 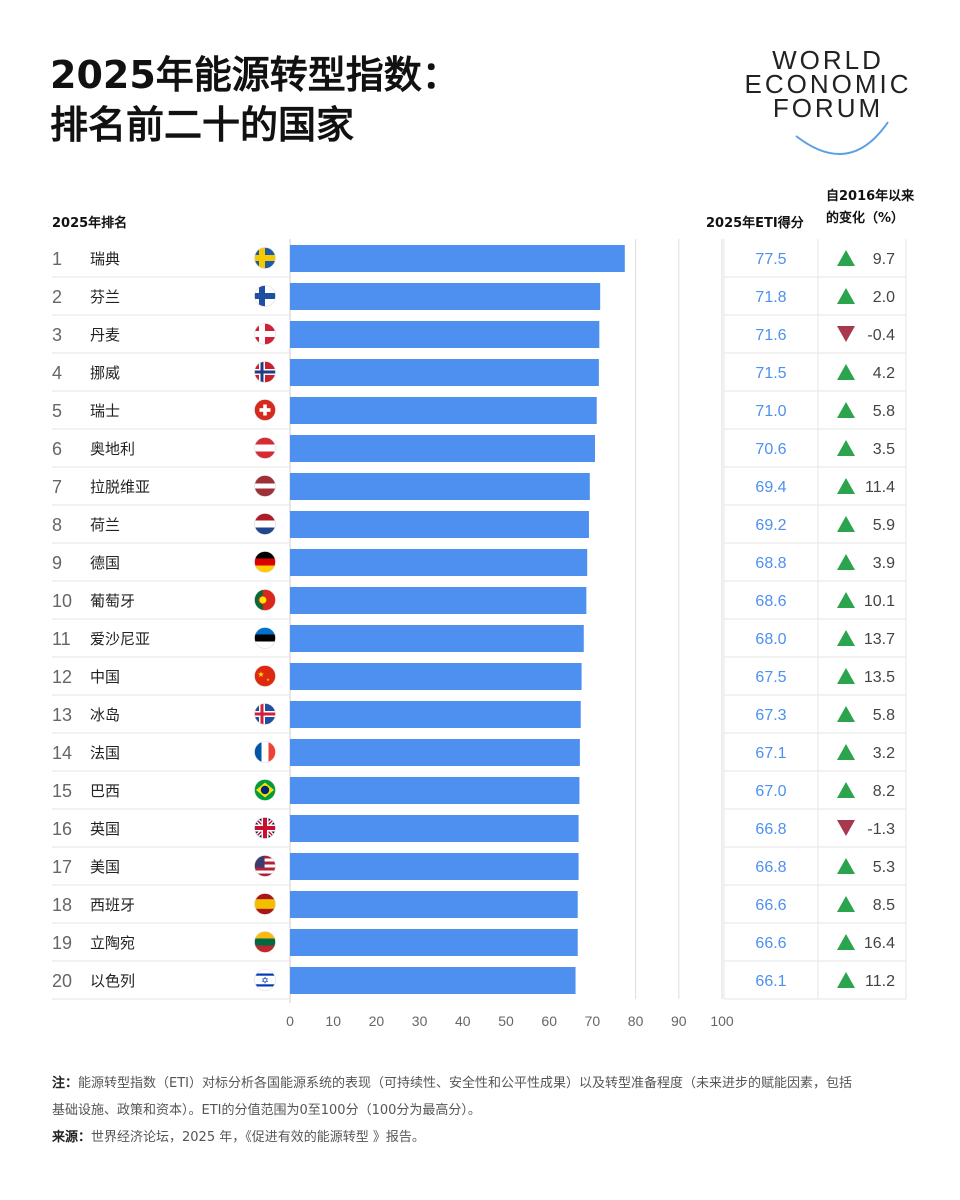 I want to click on change-label: 10.1, so click(x=879, y=601).